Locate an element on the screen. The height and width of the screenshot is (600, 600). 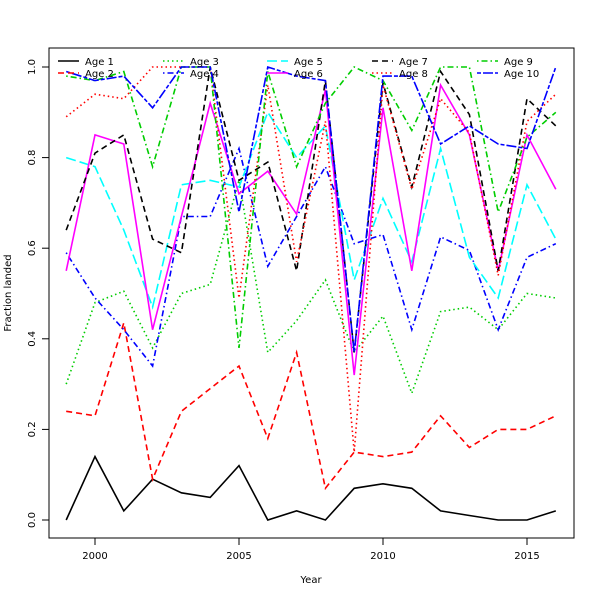
y-tick-label: 0.8 is located at coordinates (32, 158).